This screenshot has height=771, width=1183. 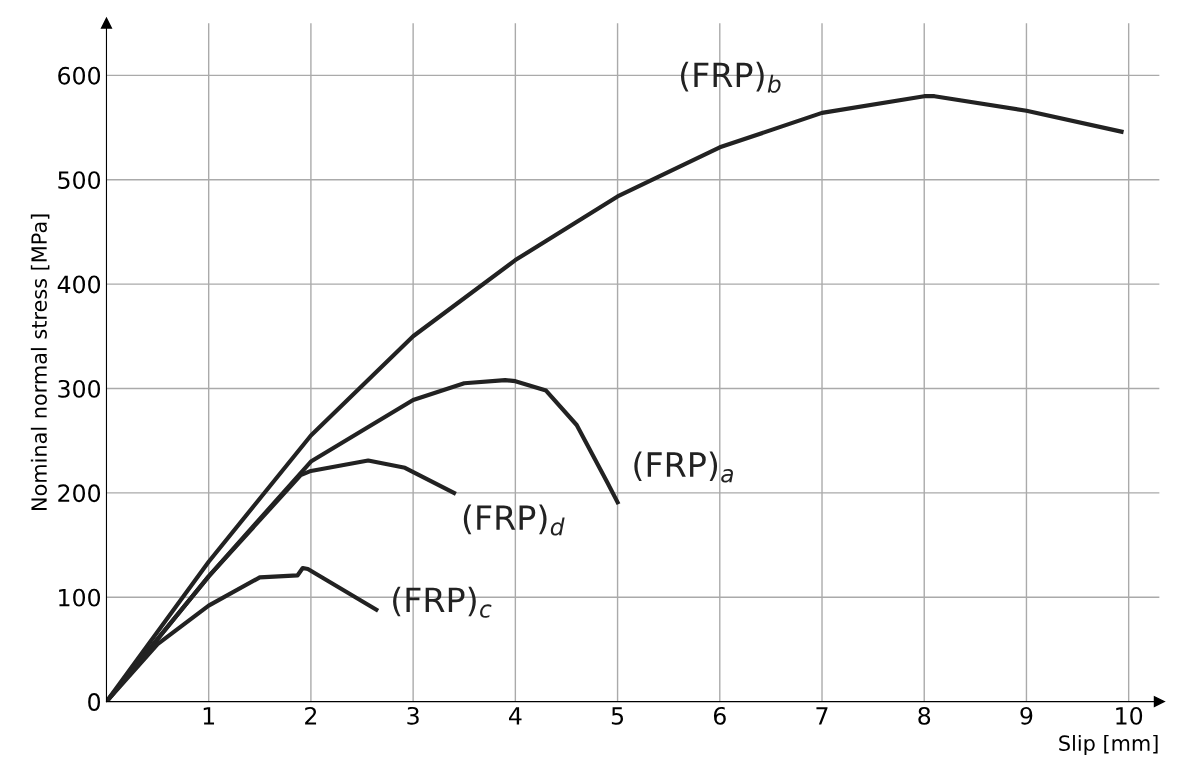 What do you see at coordinates (79, 388) in the screenshot?
I see `y-tick-label: 300` at bounding box center [79, 388].